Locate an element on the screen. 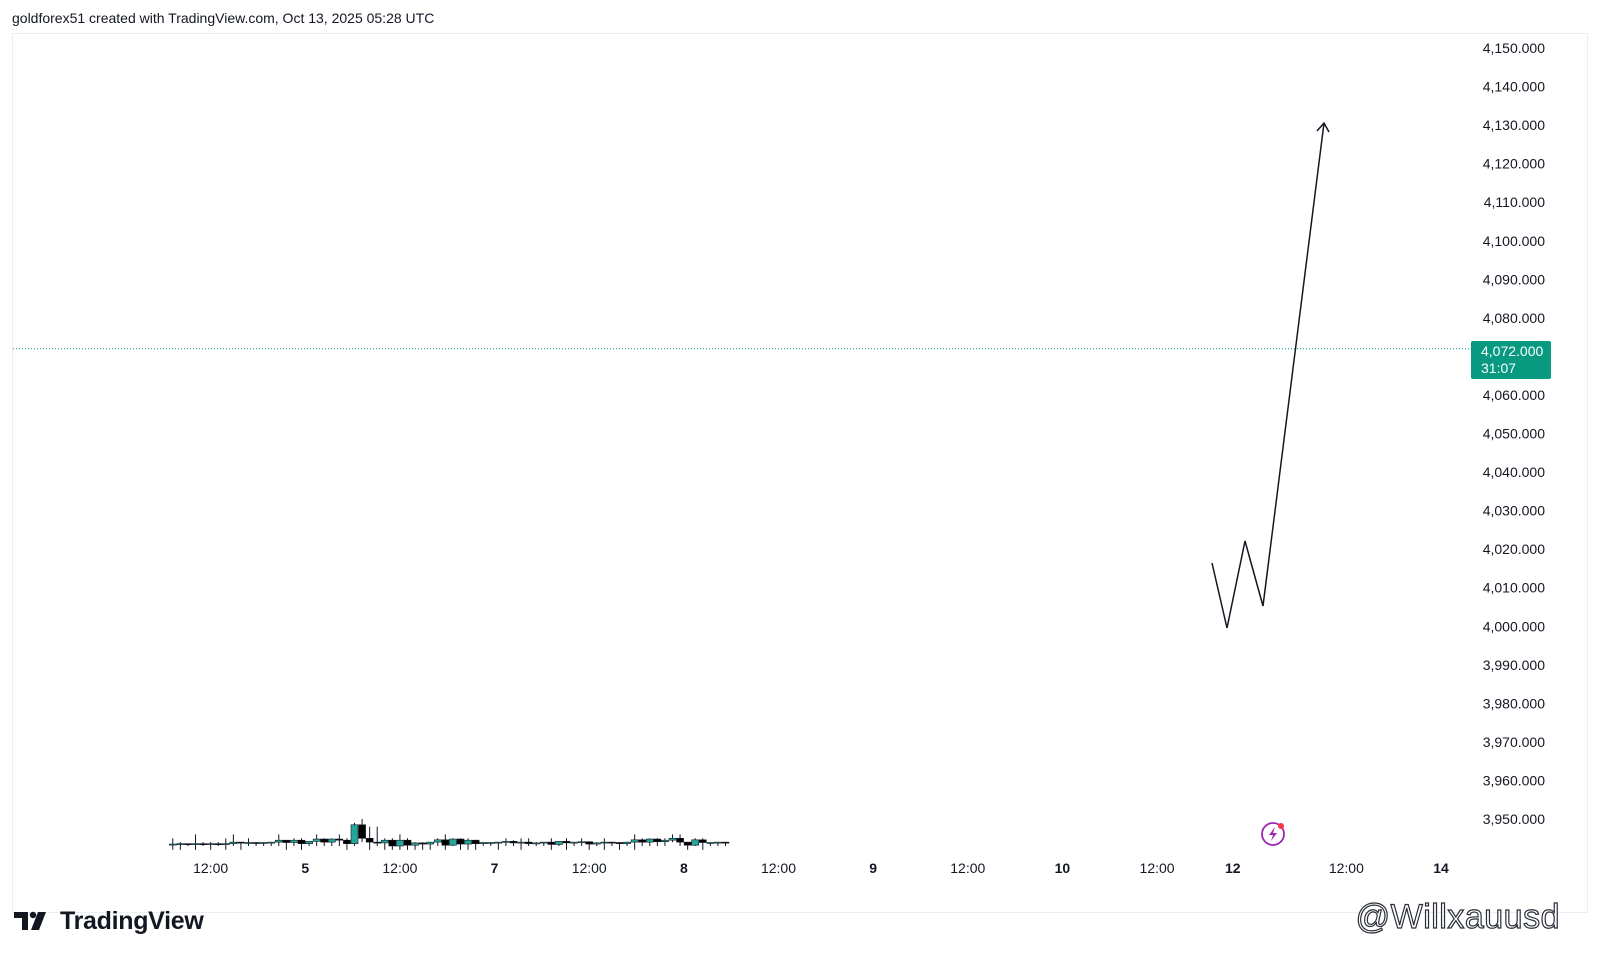  price-tick-label: 4,050.000 is located at coordinates (1514, 434).